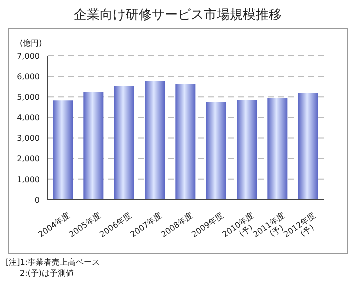 Image resolution: width=356 pixels, height=282 pixels. What do you see at coordinates (178, 15) in the screenshot?
I see `chart-title: 企業向け研修サービス市場規模推移` at bounding box center [178, 15].